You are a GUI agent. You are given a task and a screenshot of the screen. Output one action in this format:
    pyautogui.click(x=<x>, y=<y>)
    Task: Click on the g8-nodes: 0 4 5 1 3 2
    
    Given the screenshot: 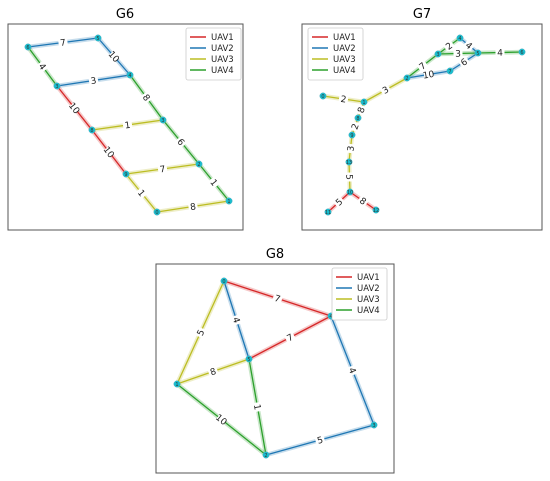 What is the action you would take?
    pyautogui.click(x=275, y=368)
    